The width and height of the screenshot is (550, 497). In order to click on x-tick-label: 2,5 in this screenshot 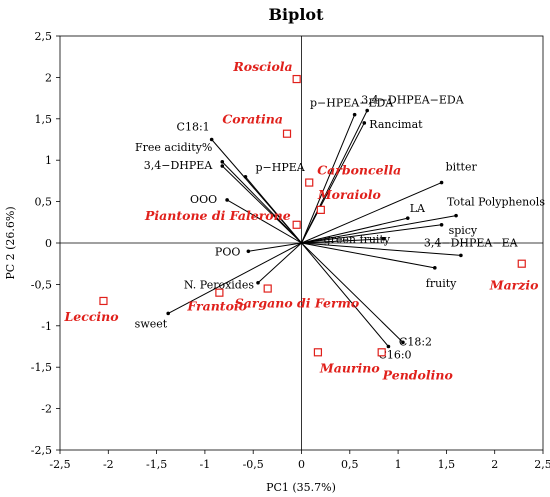, I will do `click(542, 464)`.